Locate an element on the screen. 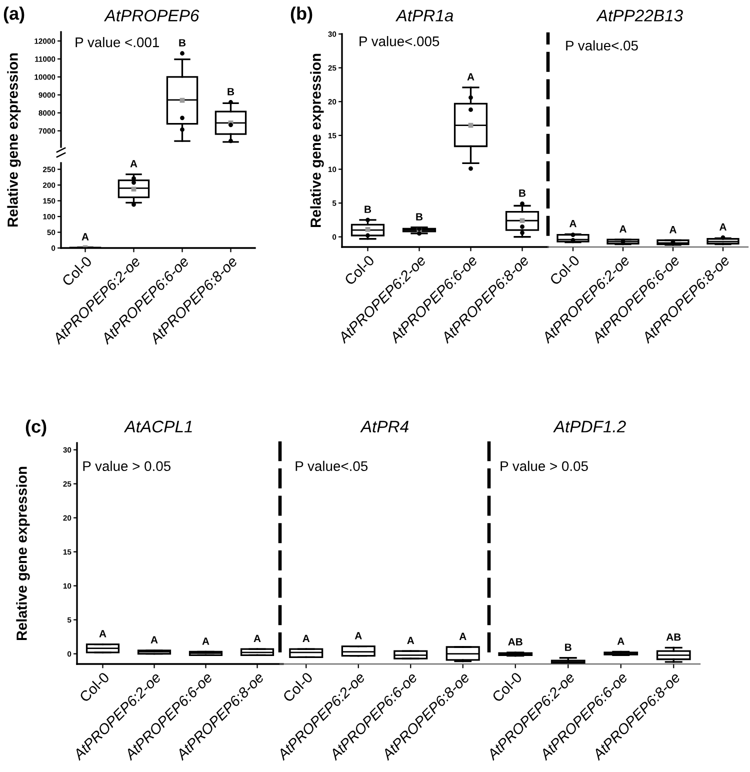 The image size is (750, 772). chart-title: (a) is located at coordinates (14, 15).